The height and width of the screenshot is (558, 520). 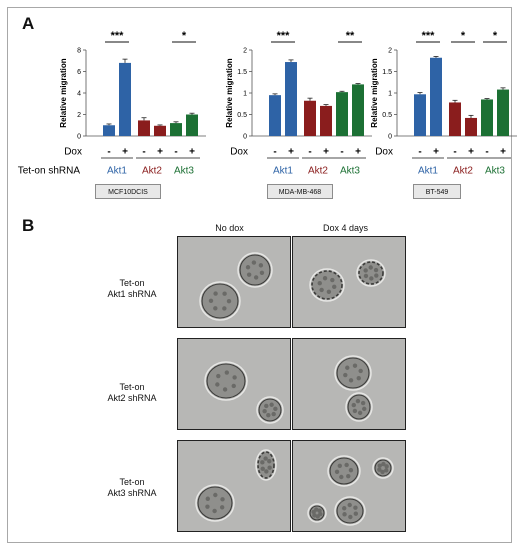 I want to click on micrograph-akt1-dox, so click(x=349, y=282).